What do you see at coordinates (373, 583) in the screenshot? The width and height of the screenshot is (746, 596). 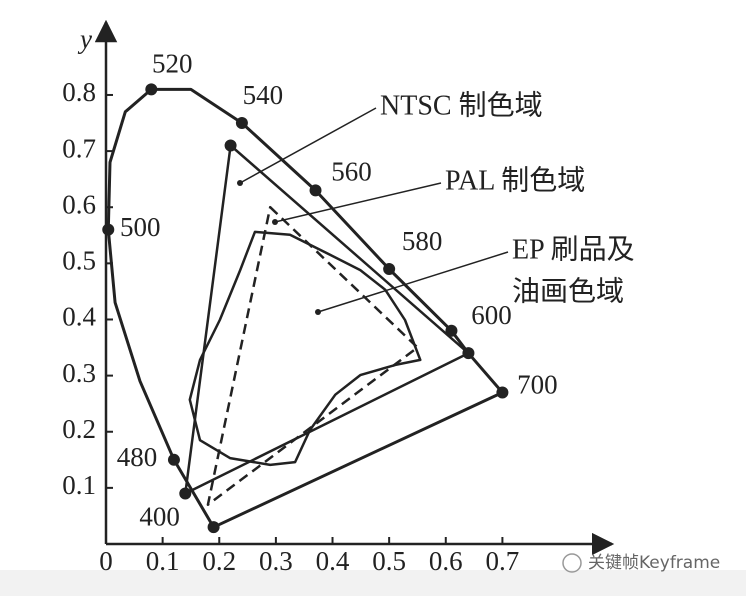 I see `watermark-band` at bounding box center [373, 583].